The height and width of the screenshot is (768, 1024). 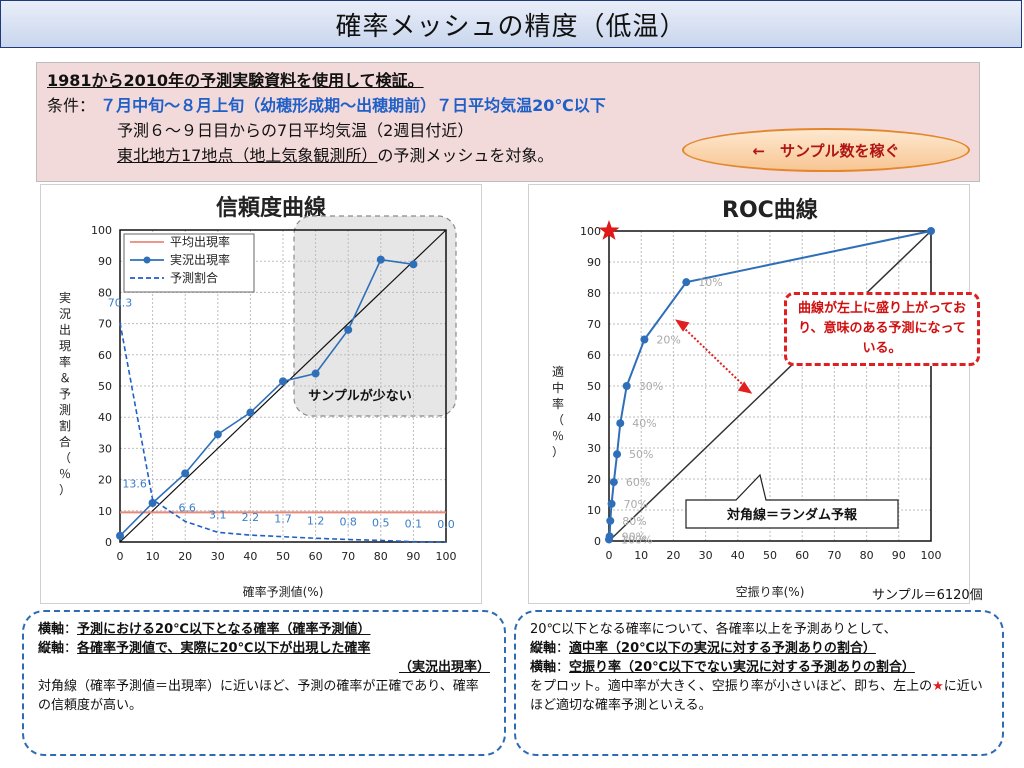 What do you see at coordinates (120, 303) in the screenshot?
I see `rel-data-label: 70.3` at bounding box center [120, 303].